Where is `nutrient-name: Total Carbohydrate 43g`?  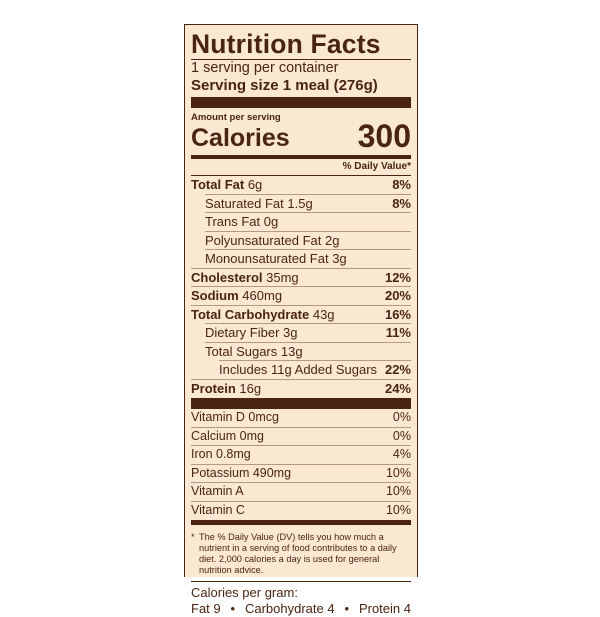
nutrient-name: Total Carbohydrate 43g is located at coordinates (263, 315).